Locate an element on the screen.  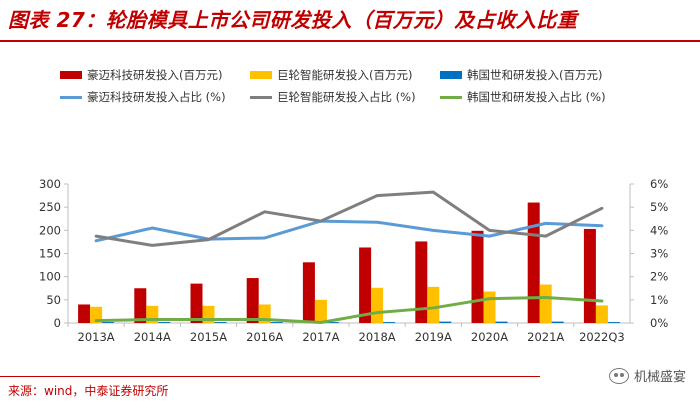
y-left-tick-label: 100 is located at coordinates (50, 277).